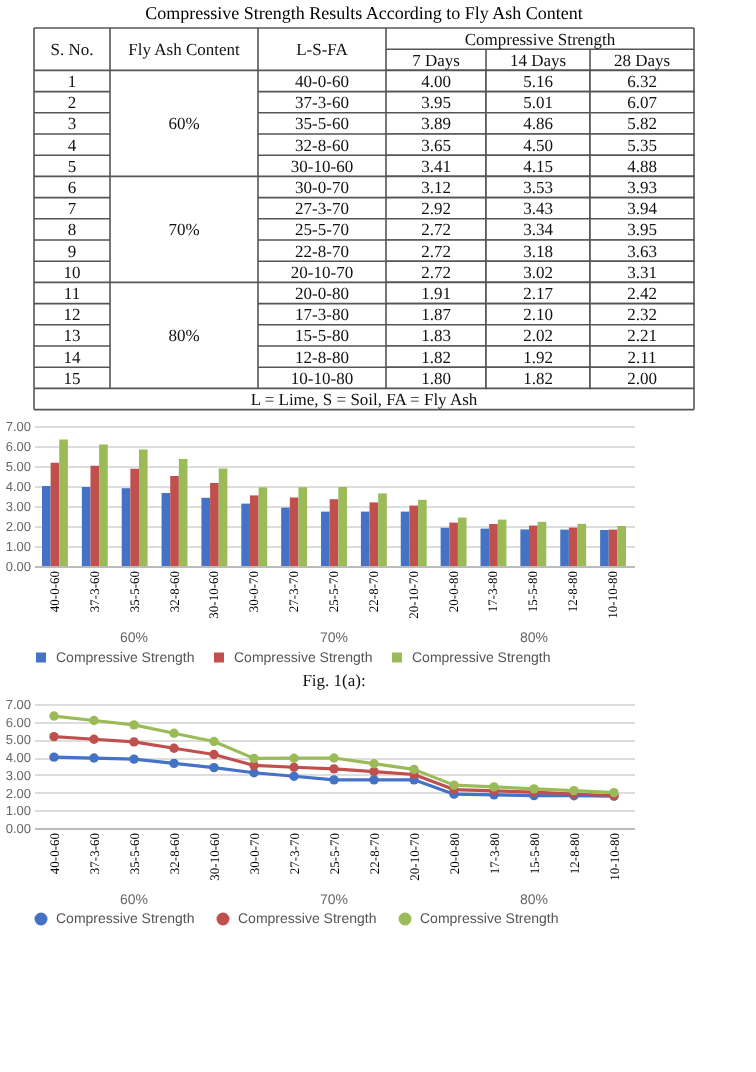  Describe the element at coordinates (538, 271) in the screenshot. I see `data-label: 3.02` at that location.